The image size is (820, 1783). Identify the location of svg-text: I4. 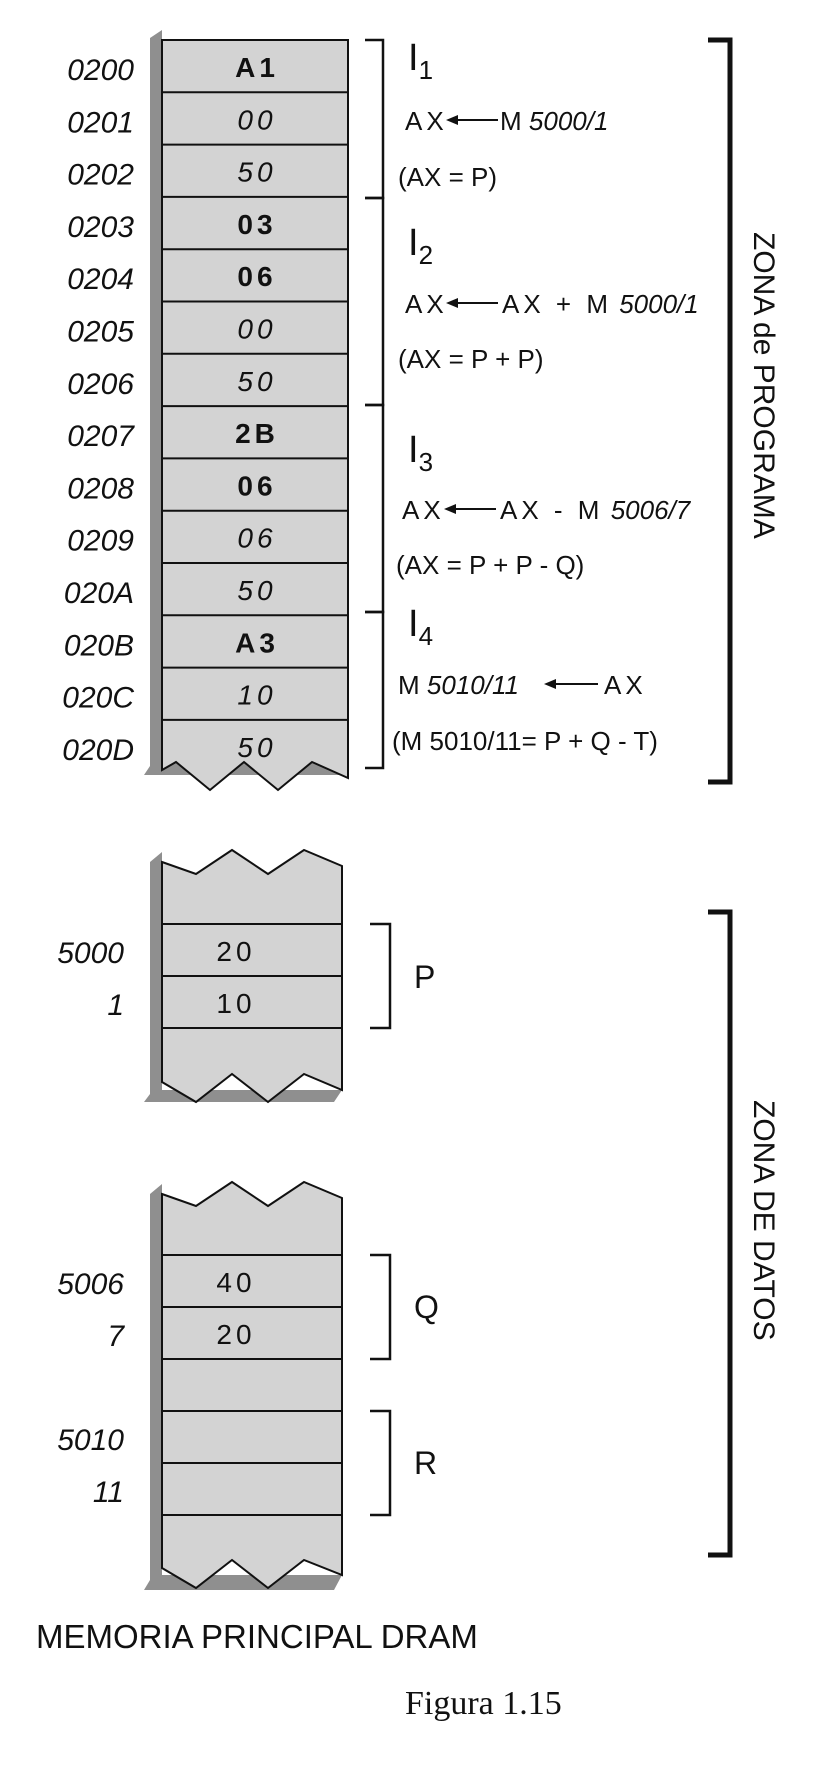
(420, 627).